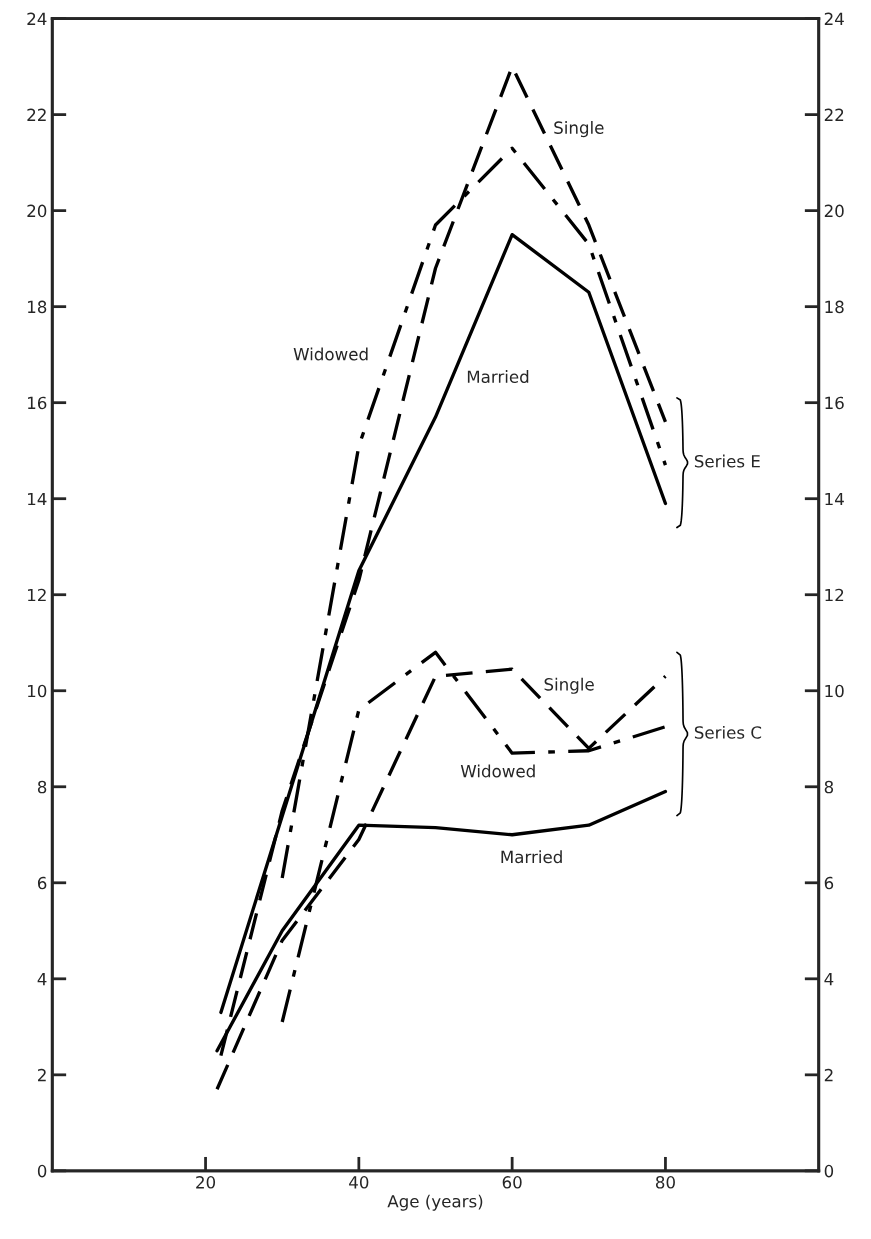 This screenshot has height=1239, width=871. Describe the element at coordinates (834, 114) in the screenshot. I see `y2-tick-label: 22` at that location.